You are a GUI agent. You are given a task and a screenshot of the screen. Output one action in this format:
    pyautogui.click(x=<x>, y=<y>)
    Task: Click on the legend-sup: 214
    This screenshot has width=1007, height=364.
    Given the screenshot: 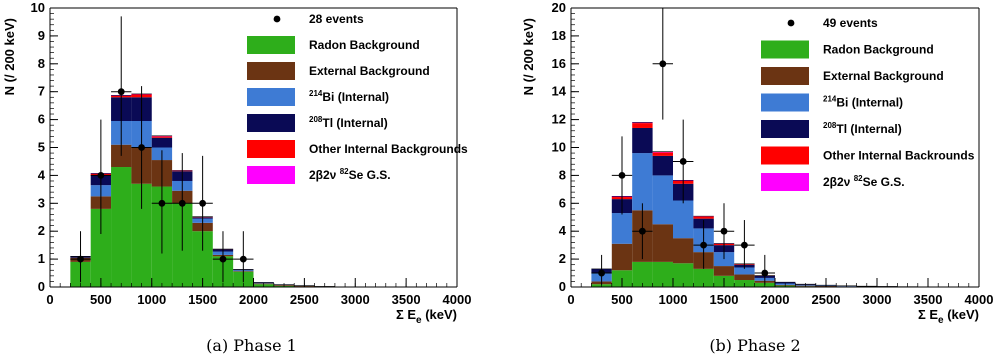 What is the action you would take?
    pyautogui.click(x=316, y=93)
    